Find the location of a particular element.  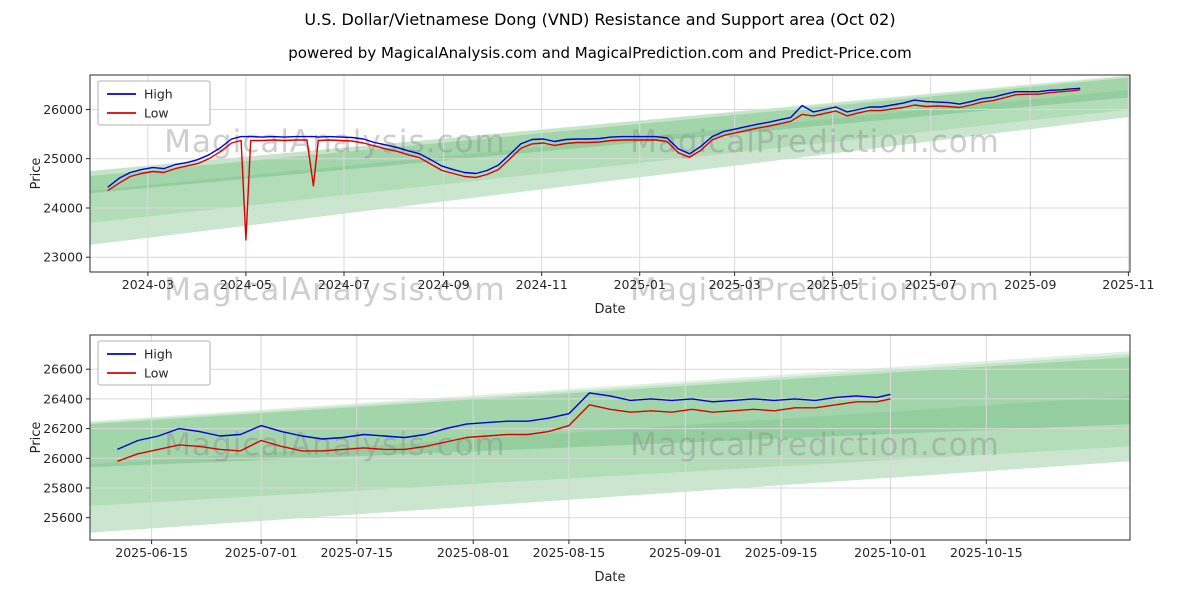

x-tick-label: 2025-07-01 is located at coordinates (261, 552).